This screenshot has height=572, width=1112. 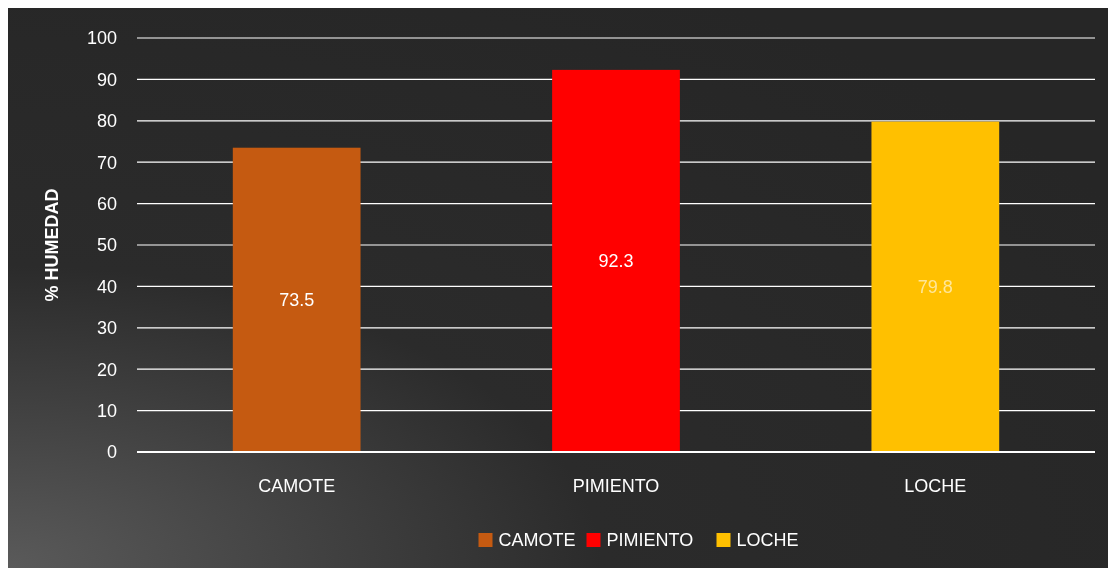 I want to click on y-tick-label: 40, so click(x=106, y=286).